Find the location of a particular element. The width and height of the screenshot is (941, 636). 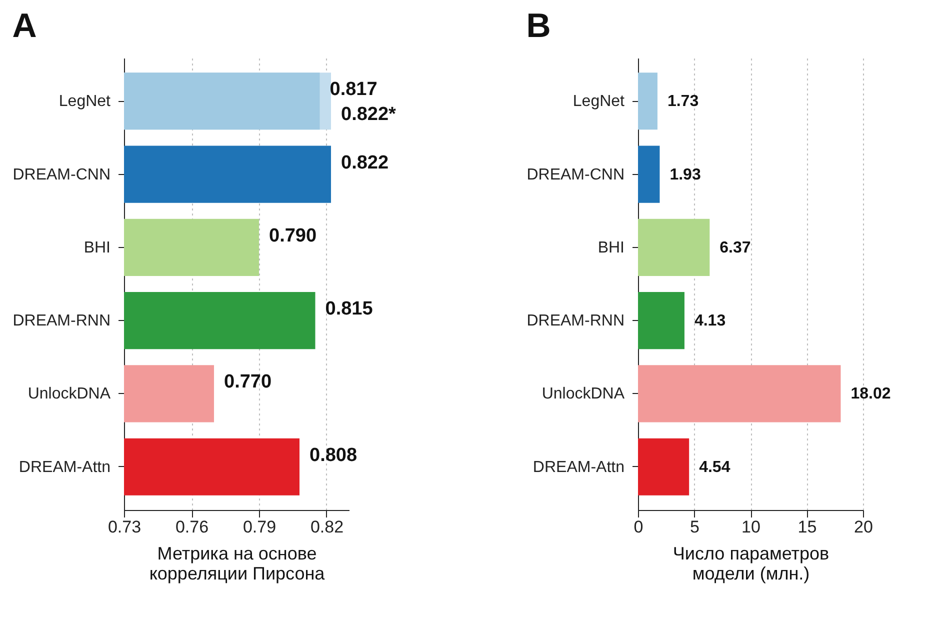

data-label: 1.73 is located at coordinates (683, 101).